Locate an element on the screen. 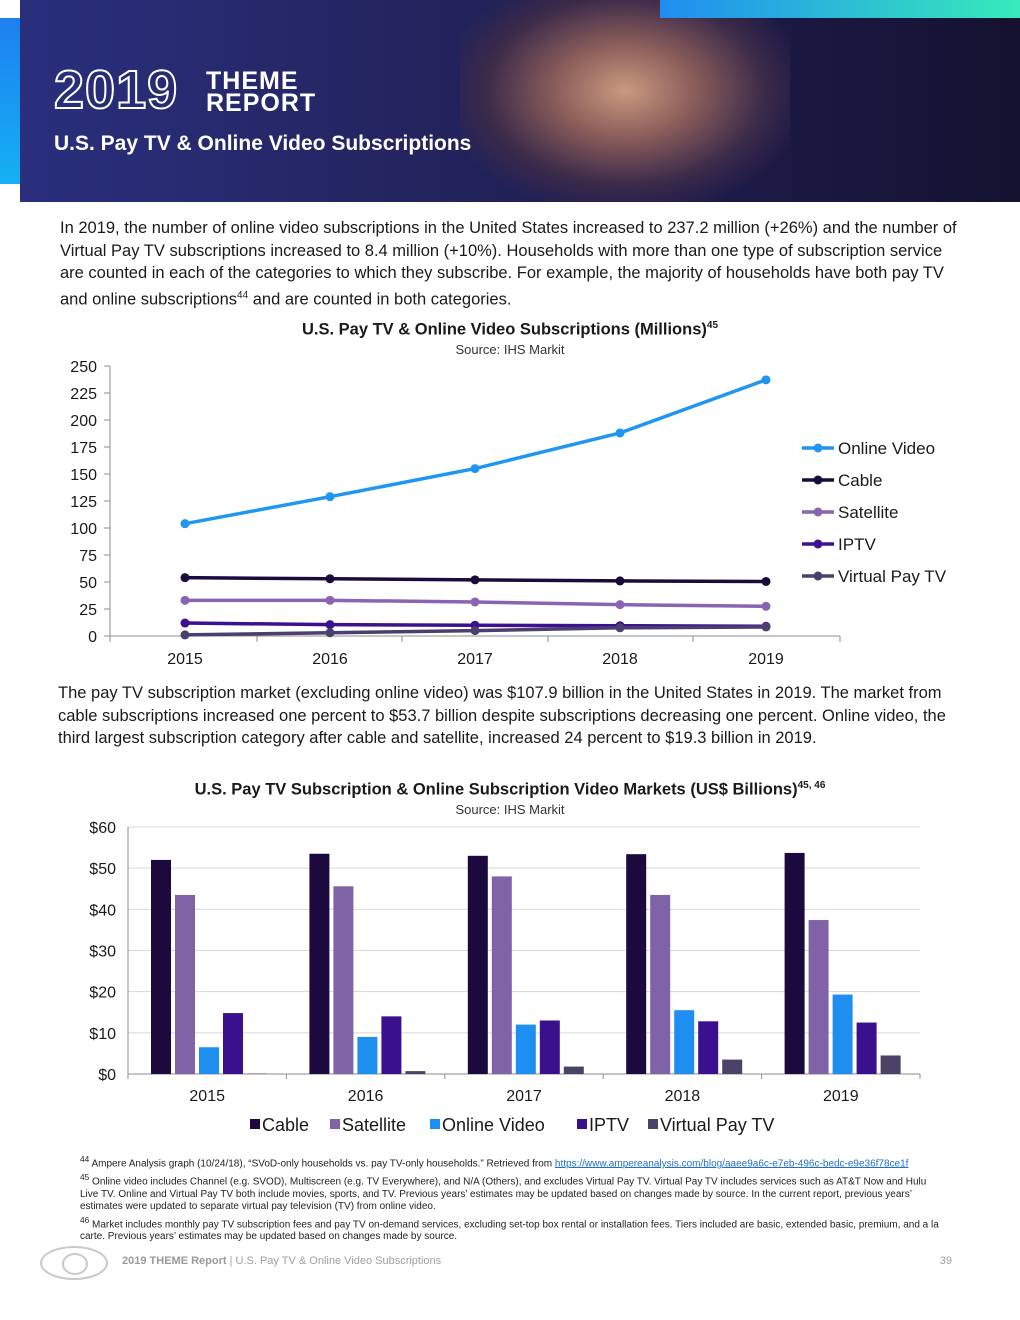 Image resolution: width=1020 pixels, height=1320 pixels. y-tick-label: 50 is located at coordinates (88, 583).